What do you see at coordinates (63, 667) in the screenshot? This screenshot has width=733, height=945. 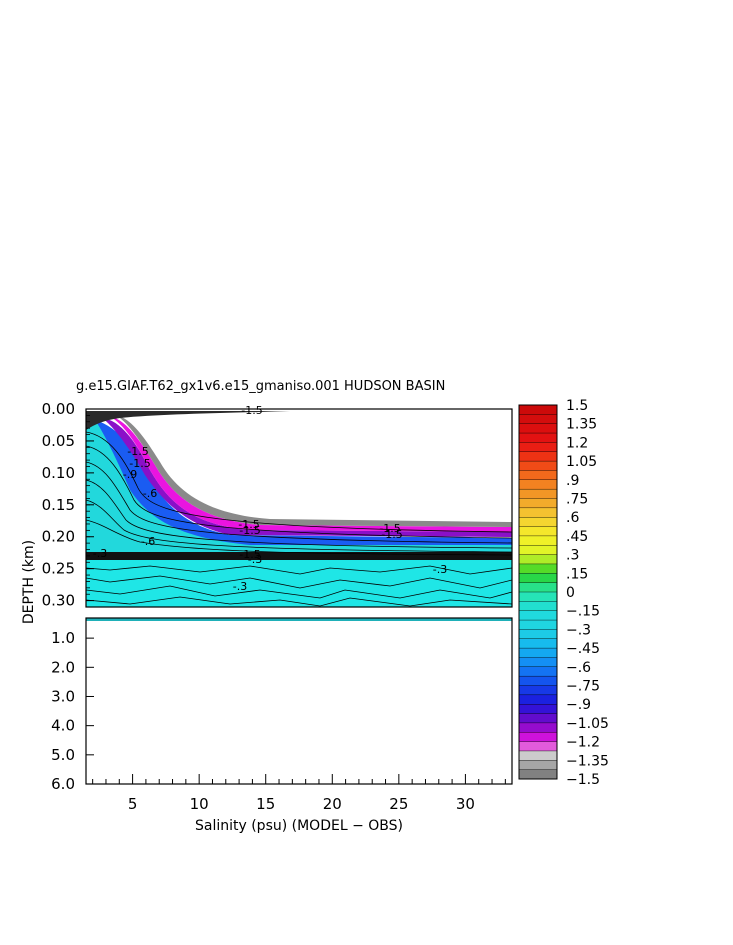 I see `y-tick-label-lower: 2.0` at bounding box center [63, 667].